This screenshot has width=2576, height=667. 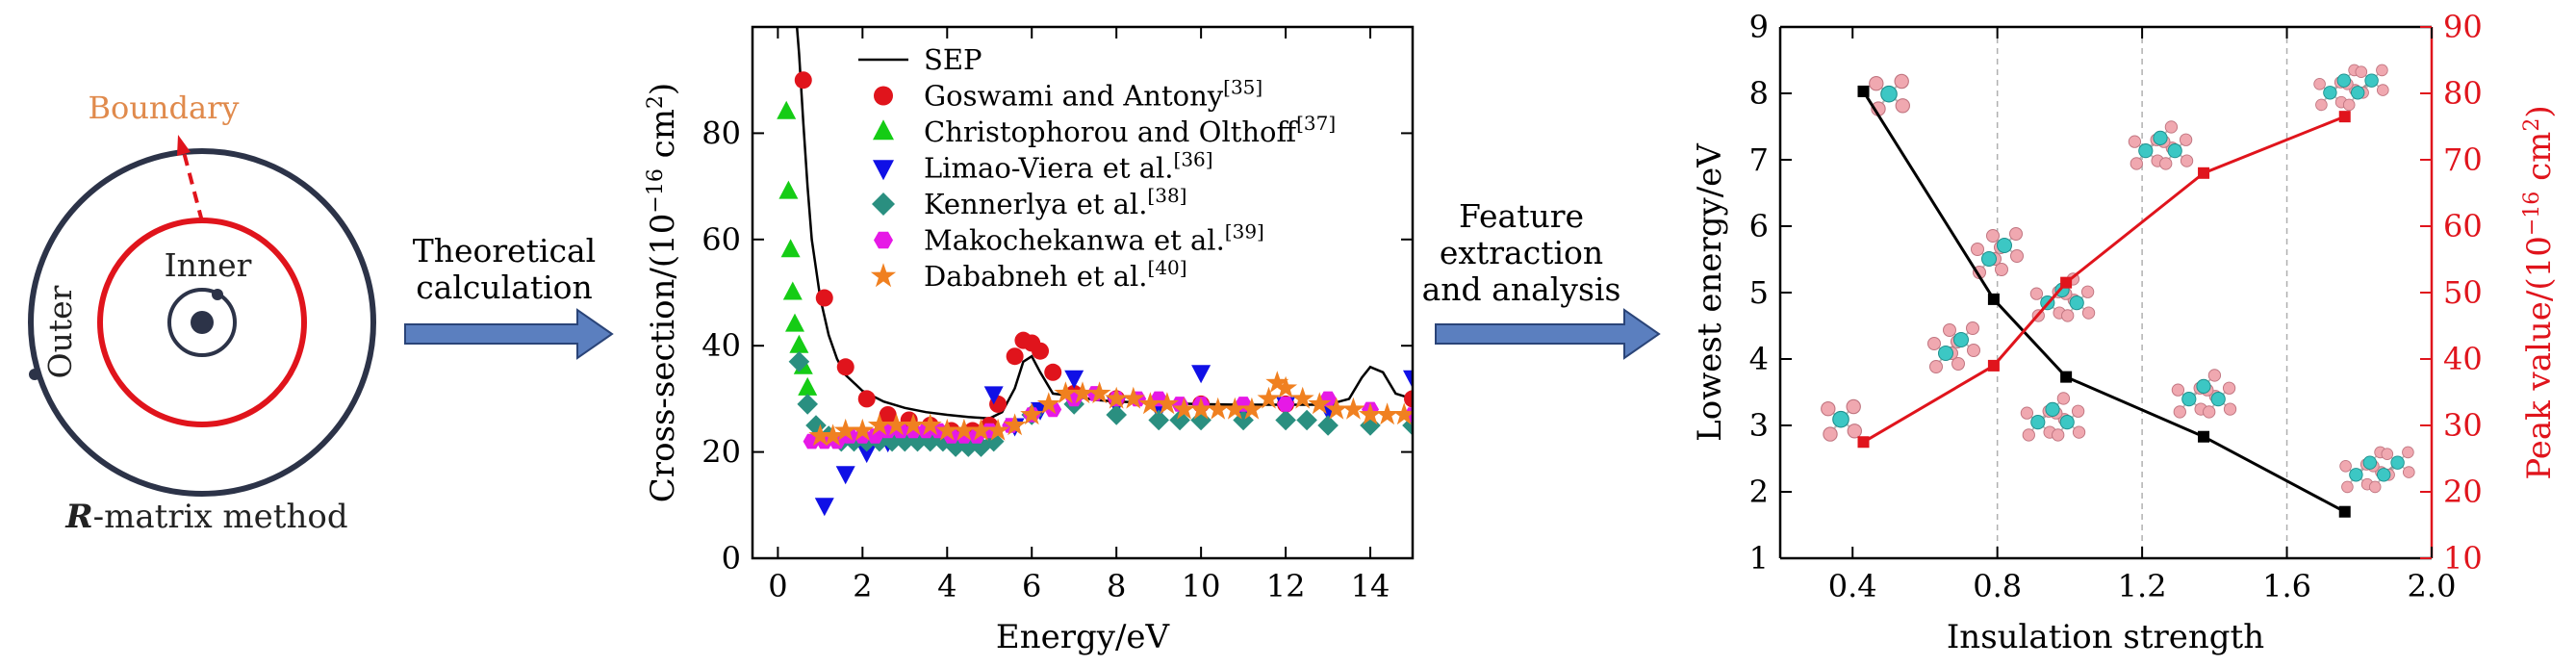 What do you see at coordinates (1759, 359) in the screenshot?
I see `left-y-tick-label: 4` at bounding box center [1759, 359].